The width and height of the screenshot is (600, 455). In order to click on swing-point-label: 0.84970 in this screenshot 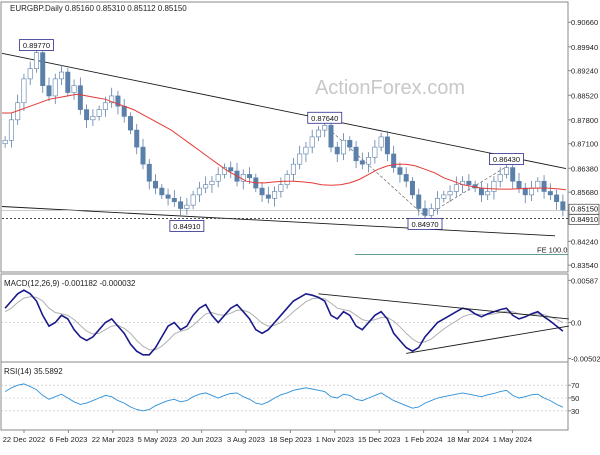, I will do `click(424, 224)`.